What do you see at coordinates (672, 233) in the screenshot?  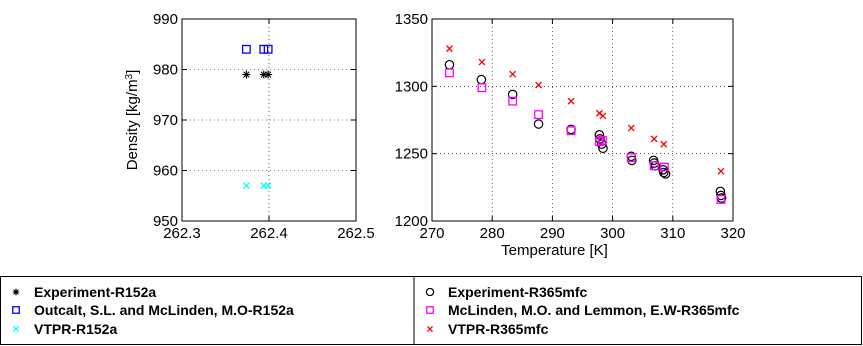 I see `right-x-tick-label: 310` at bounding box center [672, 233].